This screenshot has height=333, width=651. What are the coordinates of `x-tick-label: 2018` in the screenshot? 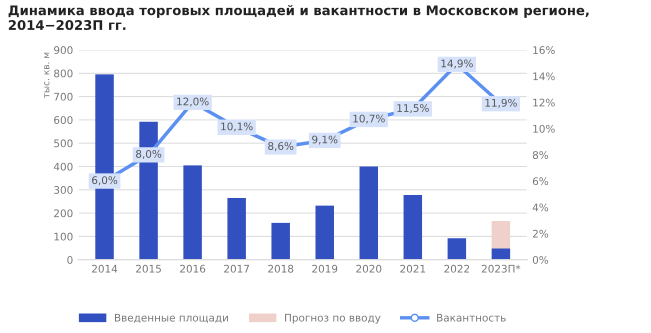 It's located at (281, 268).